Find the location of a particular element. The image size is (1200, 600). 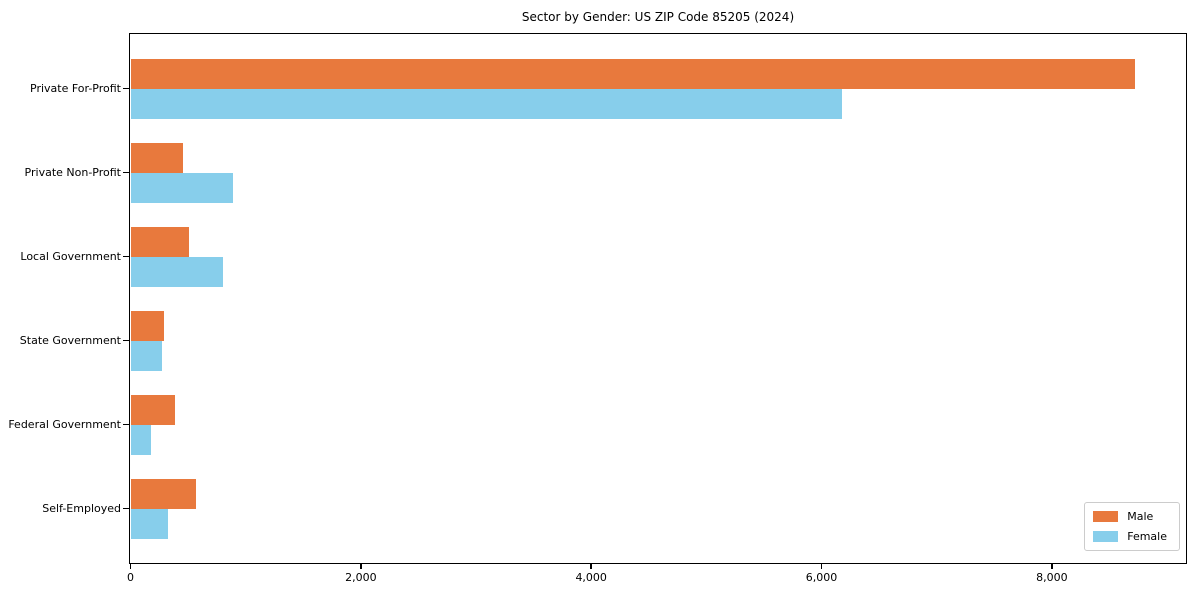

y-axis-category-label: State Government is located at coordinates (70, 340).